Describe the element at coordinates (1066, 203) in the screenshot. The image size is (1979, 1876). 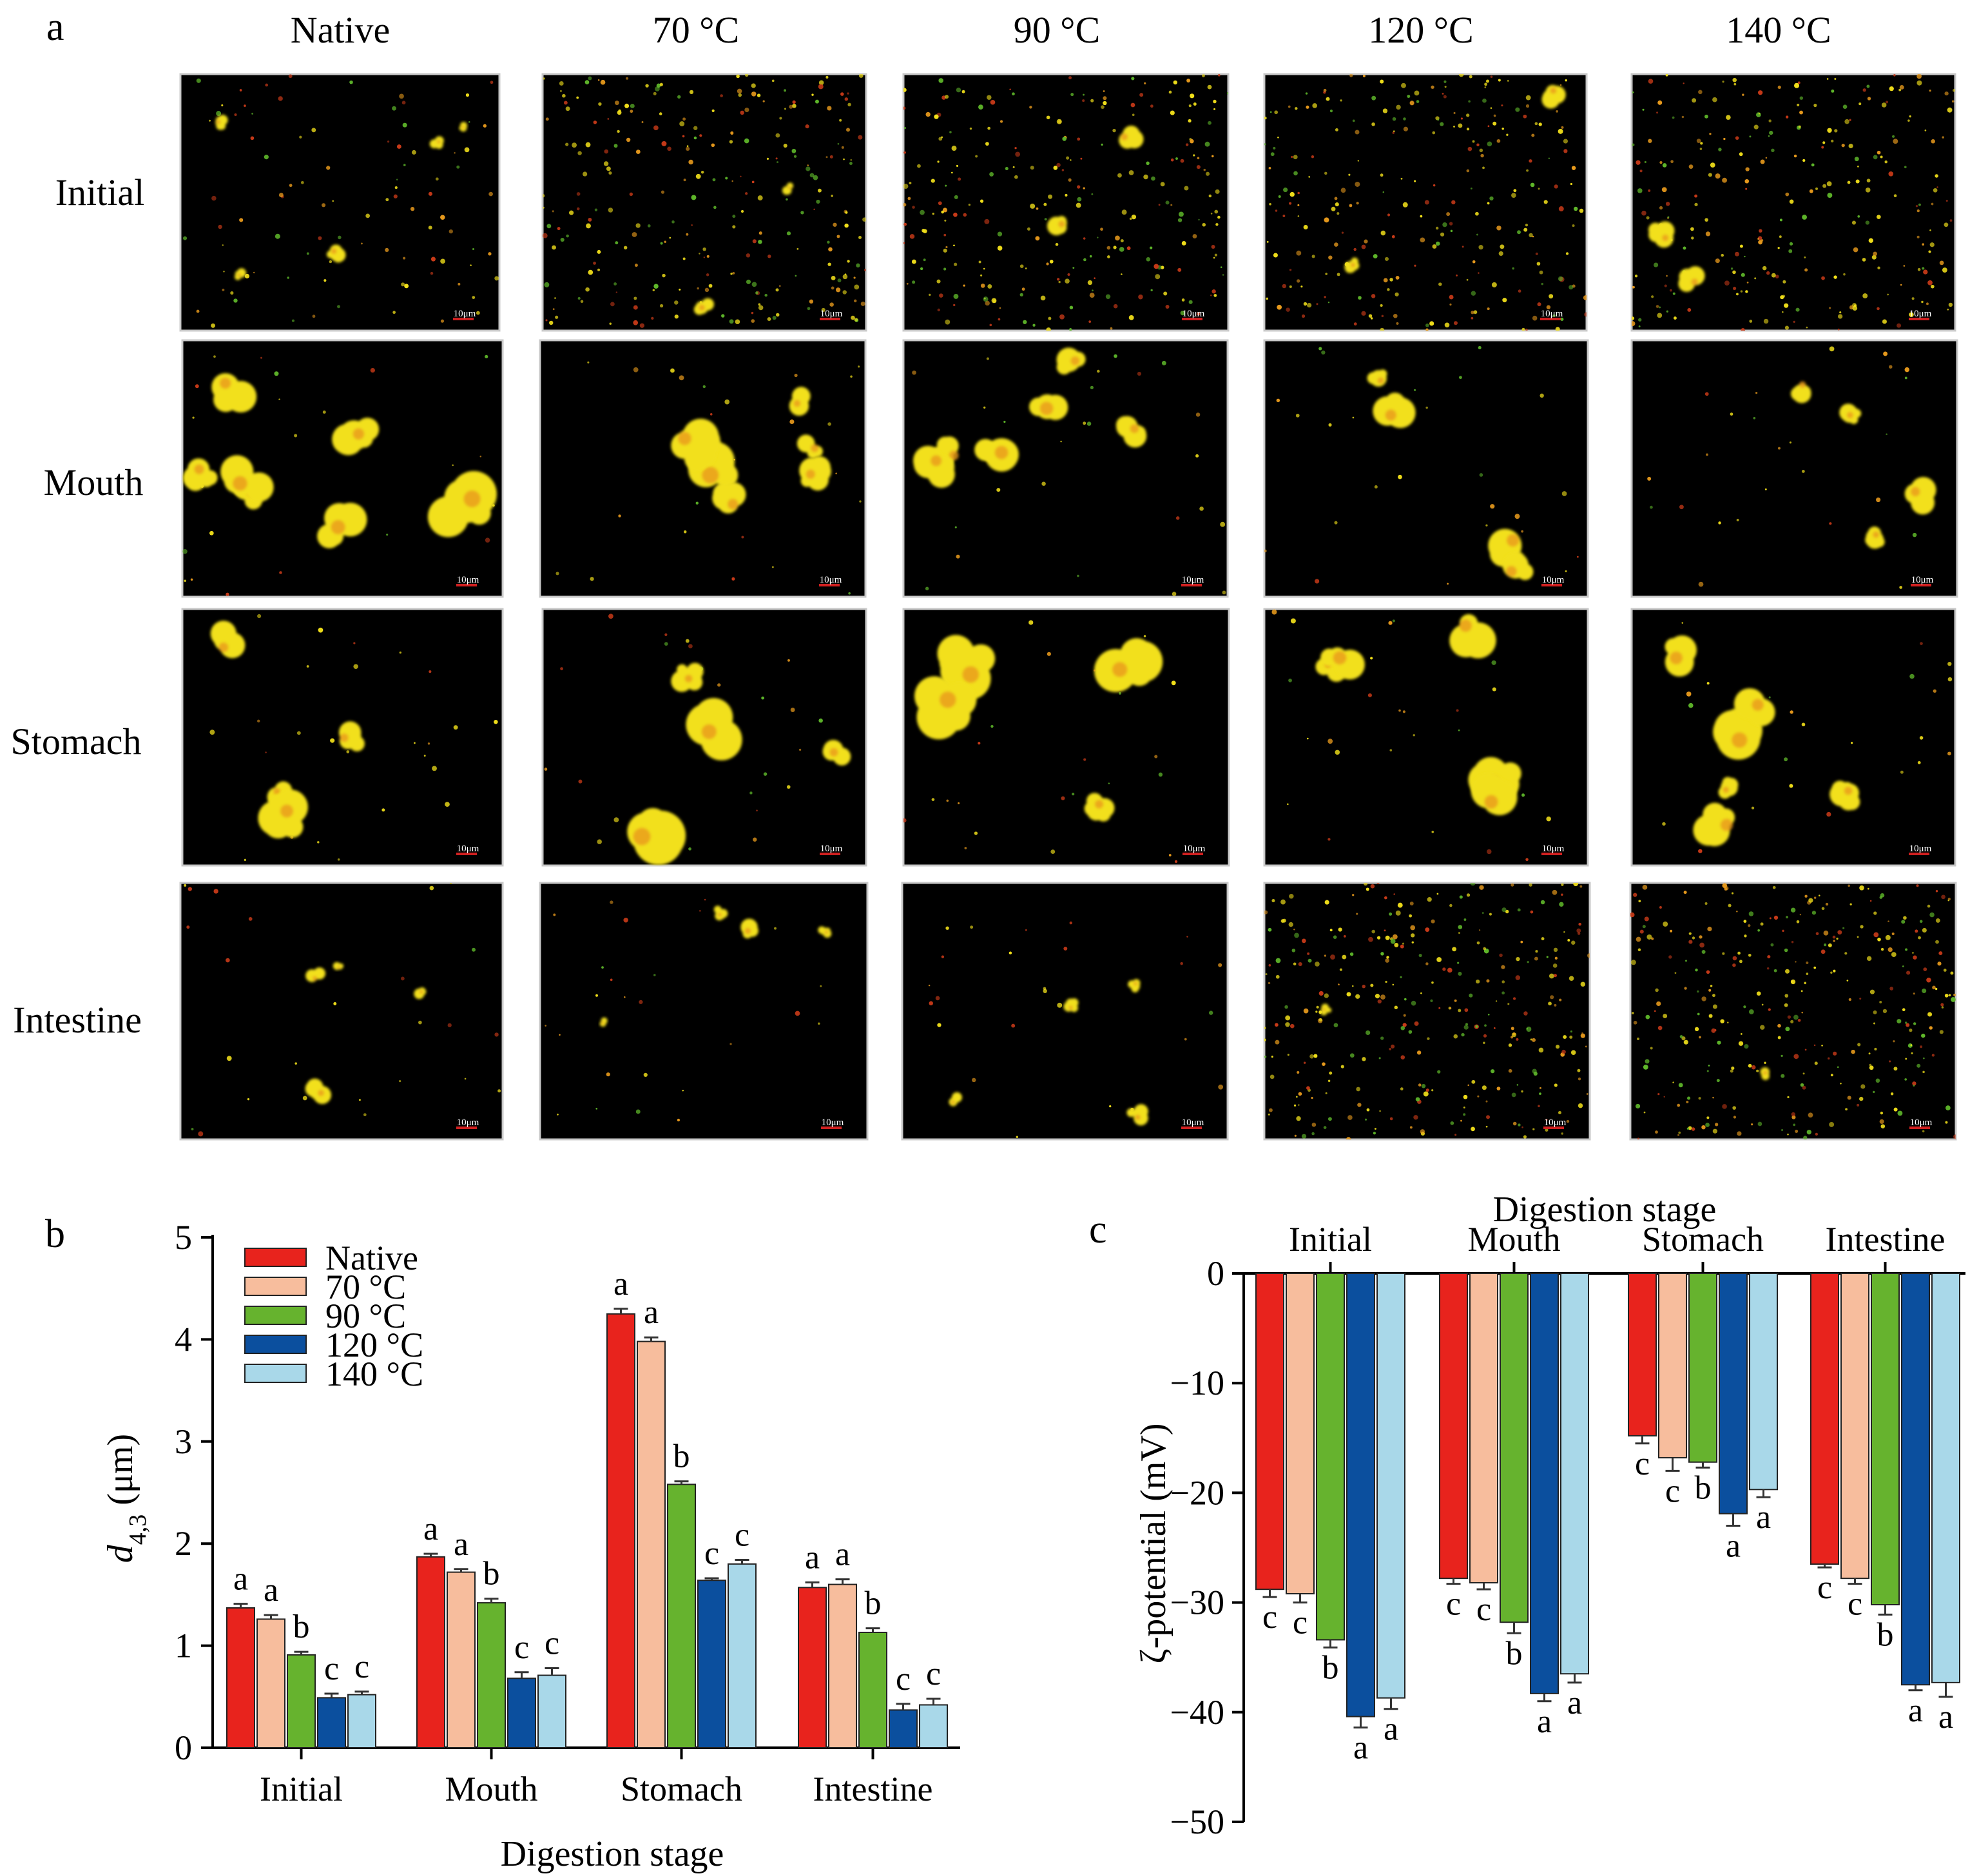
I see `micrograph-initial-90c: 10μm` at that location.